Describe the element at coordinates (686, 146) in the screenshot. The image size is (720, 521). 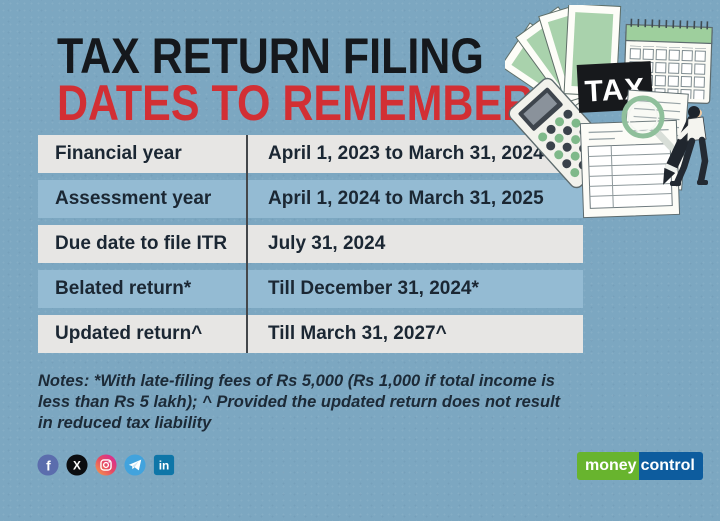
I see `person-illustration` at that location.